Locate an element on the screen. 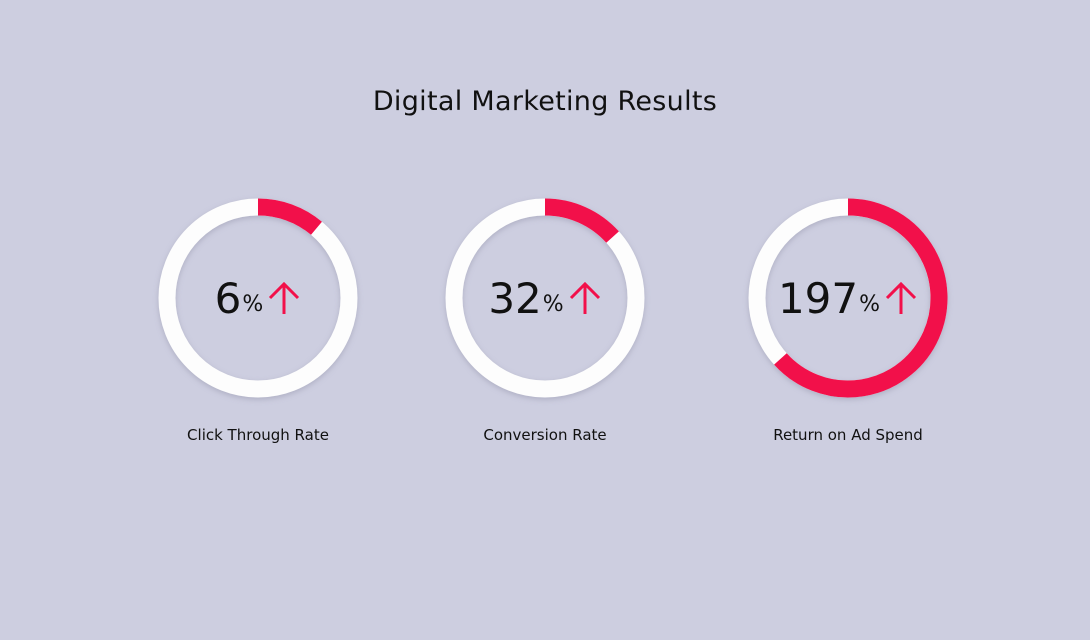 The image size is (1090, 640). metric-label: Conversion Rate is located at coordinates (545, 435).